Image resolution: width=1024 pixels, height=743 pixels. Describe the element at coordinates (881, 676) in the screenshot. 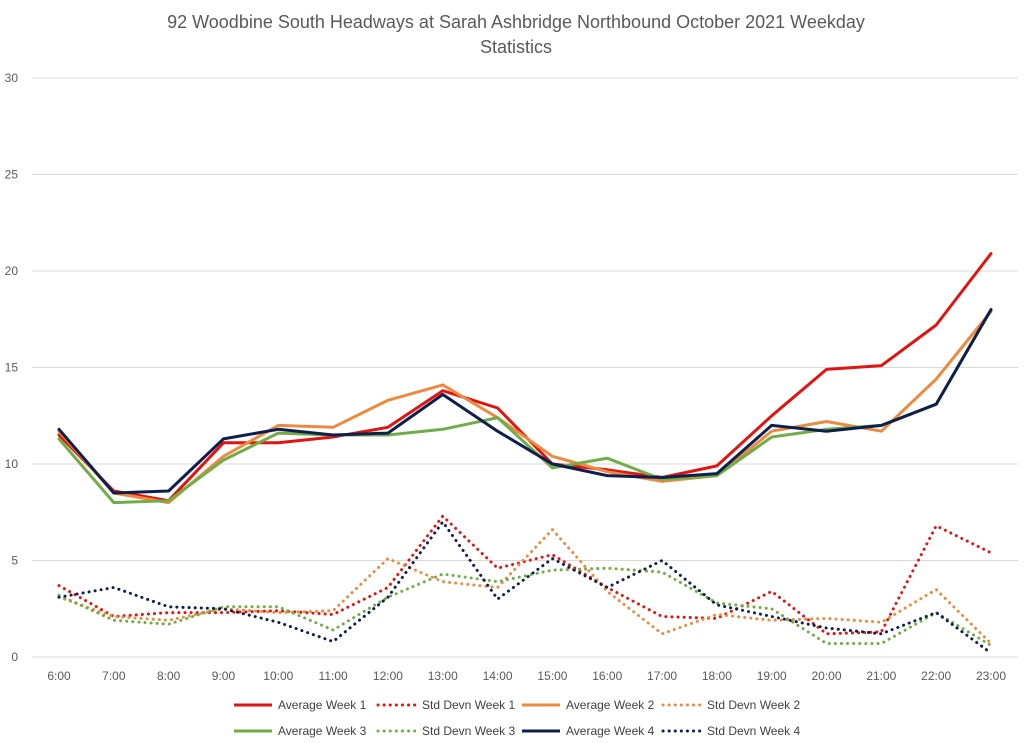

I see `x-tick-label: 21:00` at that location.